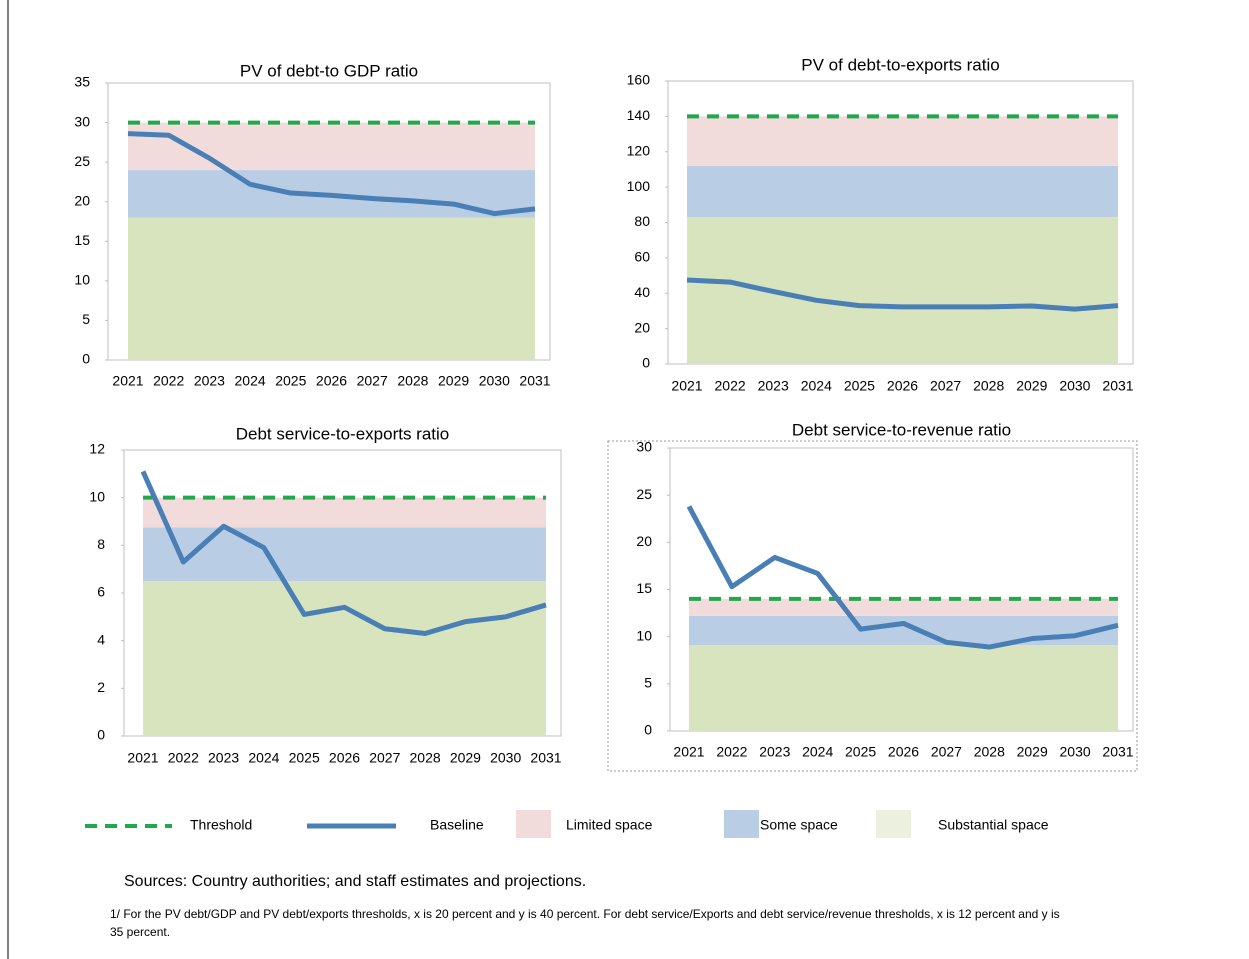 This screenshot has width=1249, height=959. I want to click on y-tick-label: 80, so click(642, 221).